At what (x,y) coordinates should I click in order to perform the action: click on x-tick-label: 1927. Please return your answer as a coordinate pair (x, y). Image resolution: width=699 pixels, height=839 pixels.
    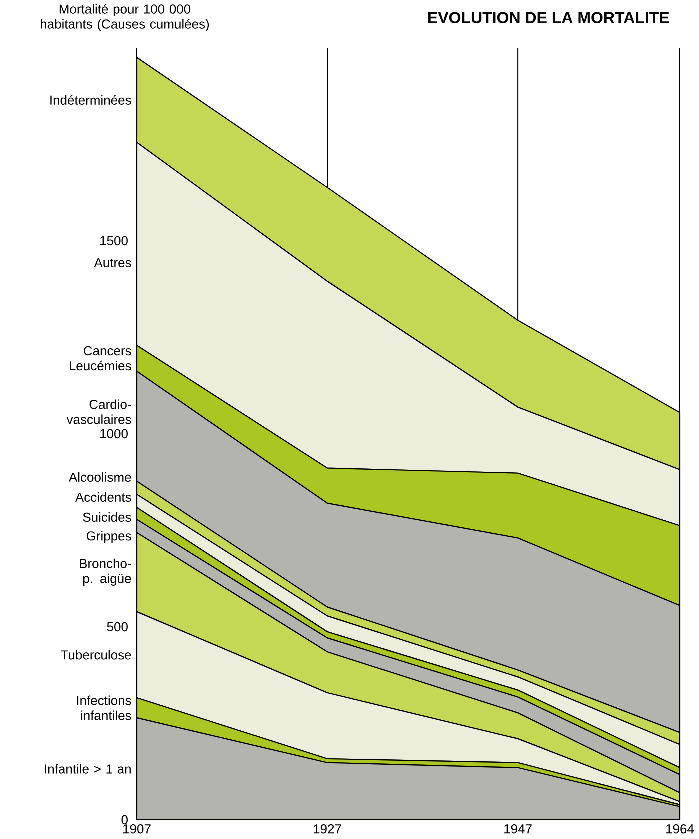
    Looking at the image, I should click on (328, 829).